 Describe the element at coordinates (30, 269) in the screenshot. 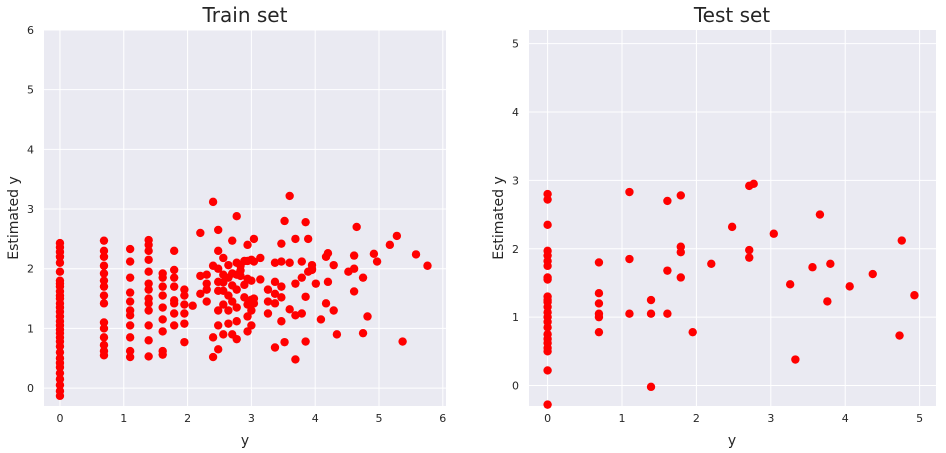

I see `train-y-tick-label: 2` at that location.